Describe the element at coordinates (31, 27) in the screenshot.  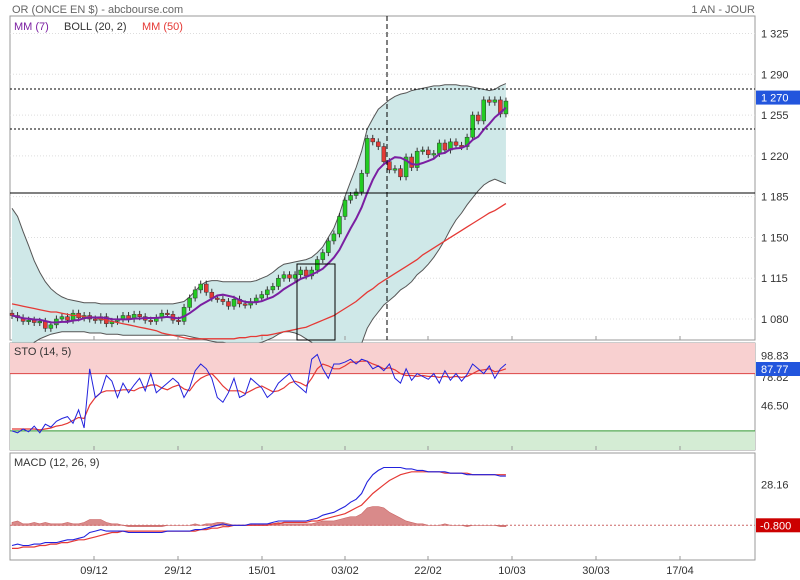
I see `legend-mm7: MM (7)` at that location.